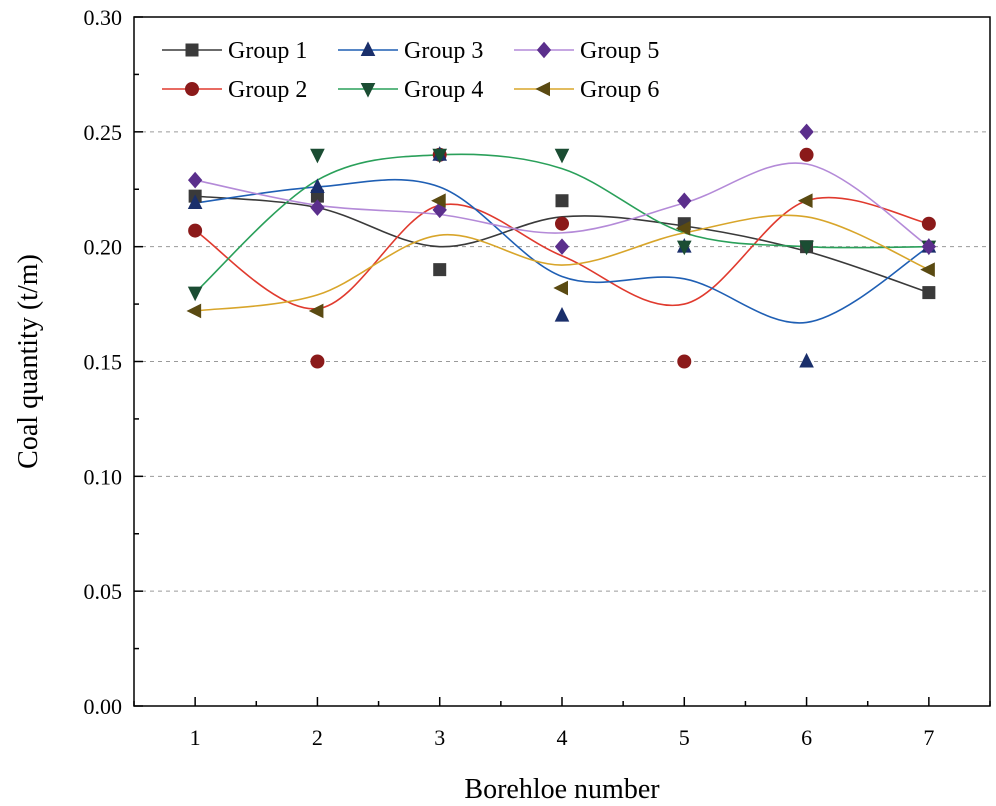 The width and height of the screenshot is (996, 806). I want to click on y-tick-label: 0.15, so click(103, 362).